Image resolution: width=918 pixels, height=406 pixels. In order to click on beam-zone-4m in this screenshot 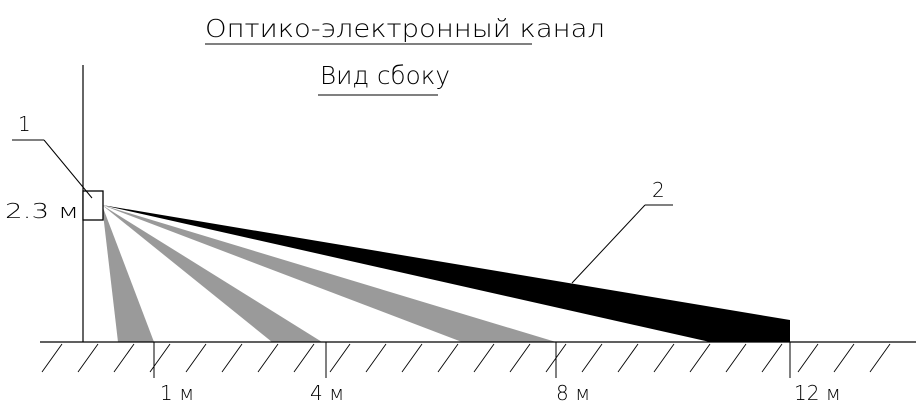, I will do `click(212, 273)`.